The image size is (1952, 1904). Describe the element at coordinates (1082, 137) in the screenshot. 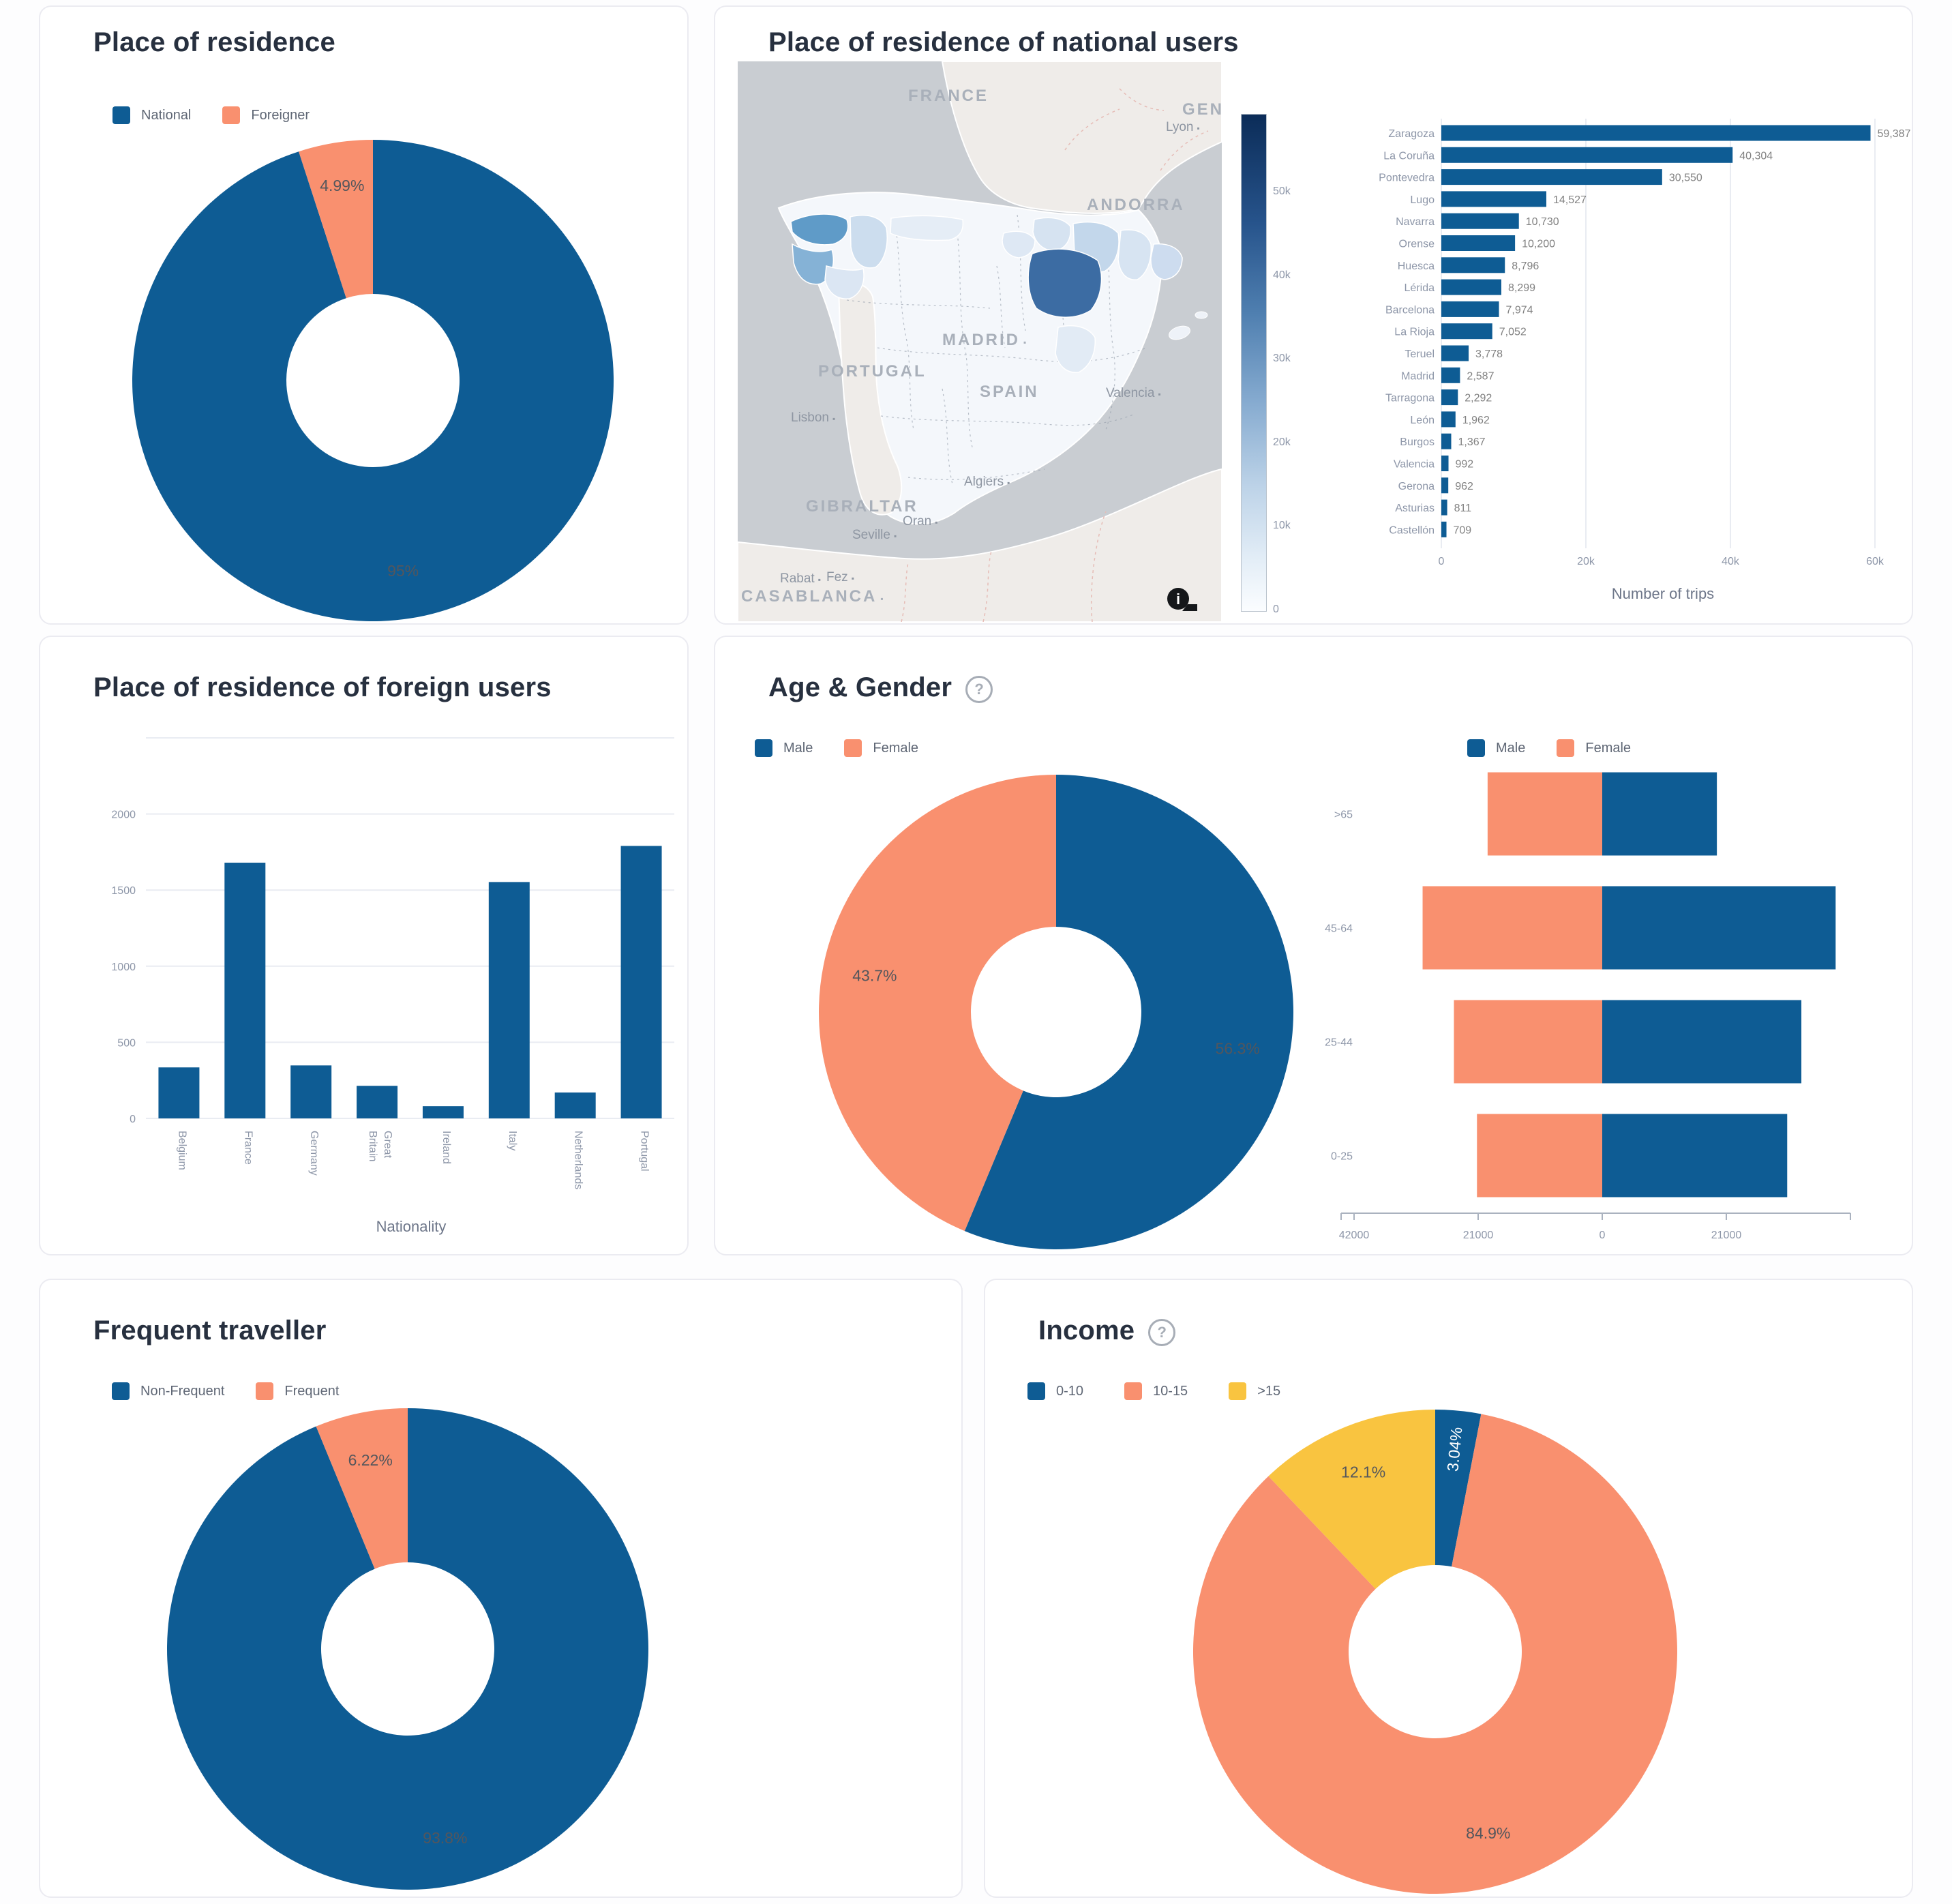

I see `map-region-france` at that location.